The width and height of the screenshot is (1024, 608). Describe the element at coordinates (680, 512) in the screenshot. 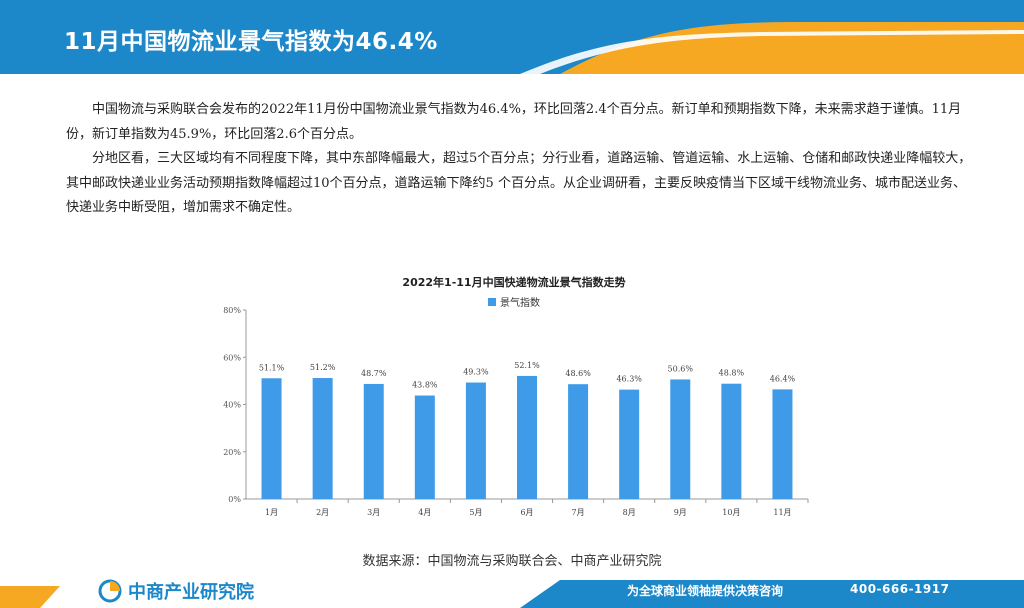

I see `x-tick-label: 9月` at that location.